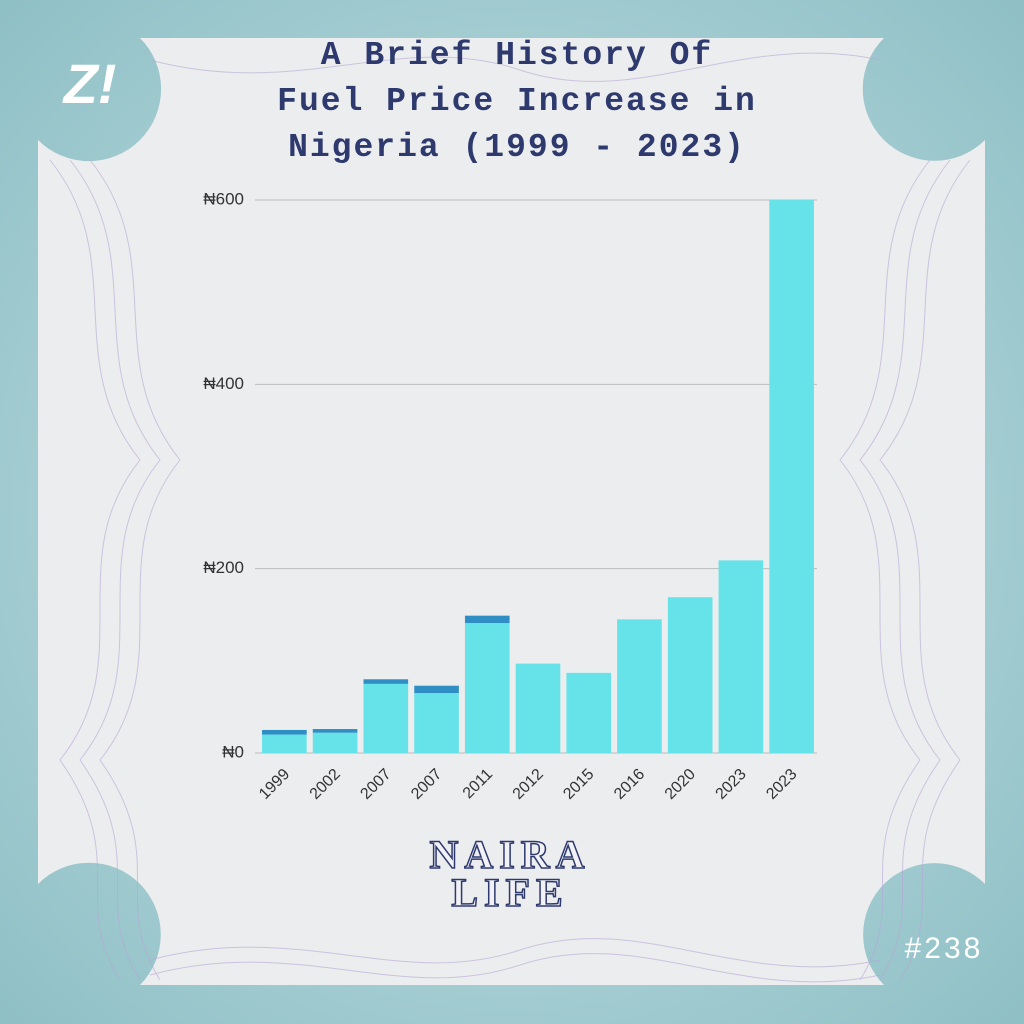 This screenshot has height=1024, width=1024. Describe the element at coordinates (233, 751) in the screenshot. I see `y-tick-label: ₦0` at that location.